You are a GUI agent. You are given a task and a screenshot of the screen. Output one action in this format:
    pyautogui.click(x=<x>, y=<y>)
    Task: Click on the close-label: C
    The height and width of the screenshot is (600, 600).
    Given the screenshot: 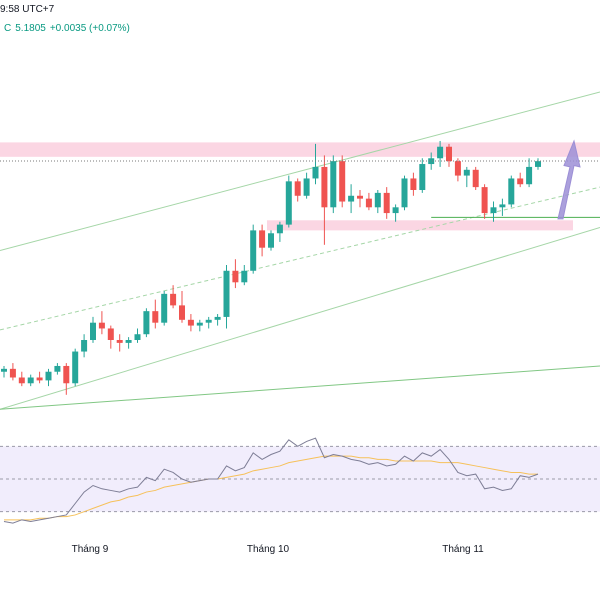 What is the action you would take?
    pyautogui.click(x=8, y=28)
    